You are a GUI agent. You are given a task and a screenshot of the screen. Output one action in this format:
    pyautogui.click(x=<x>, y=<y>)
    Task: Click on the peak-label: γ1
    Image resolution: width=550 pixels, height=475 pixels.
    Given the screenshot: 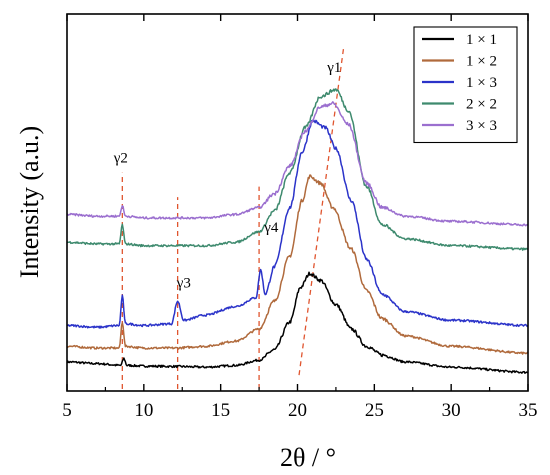 What is the action you would take?
    pyautogui.click(x=333, y=68)
    